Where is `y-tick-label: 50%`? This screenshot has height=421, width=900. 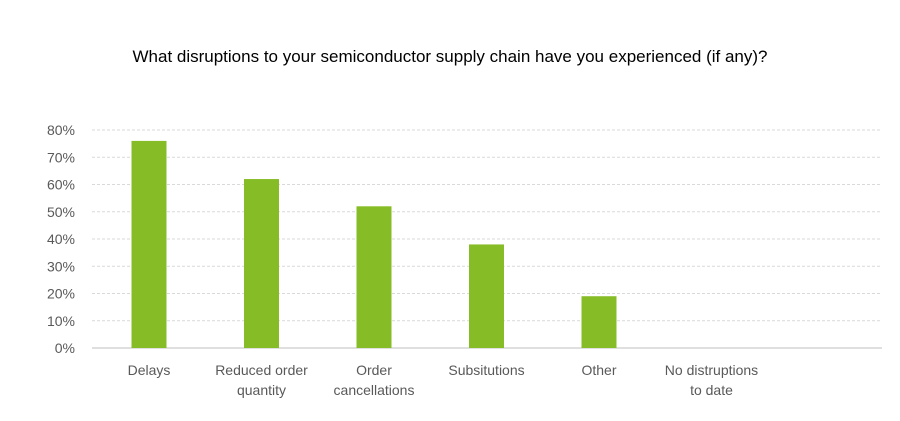
y-tick-label: 50% is located at coordinates (61, 212).